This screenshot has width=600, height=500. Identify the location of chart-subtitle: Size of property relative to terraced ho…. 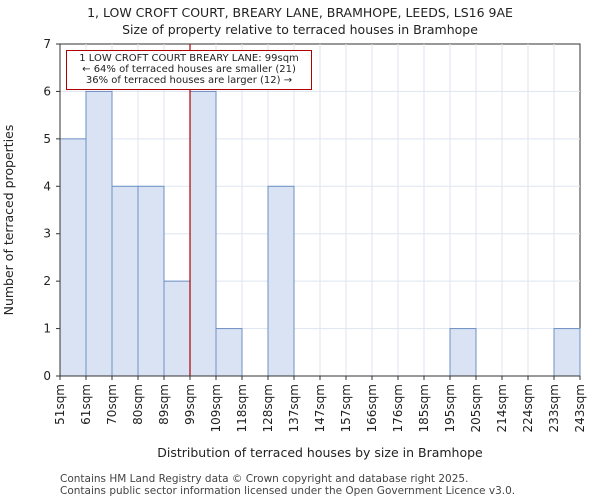
(300, 29).